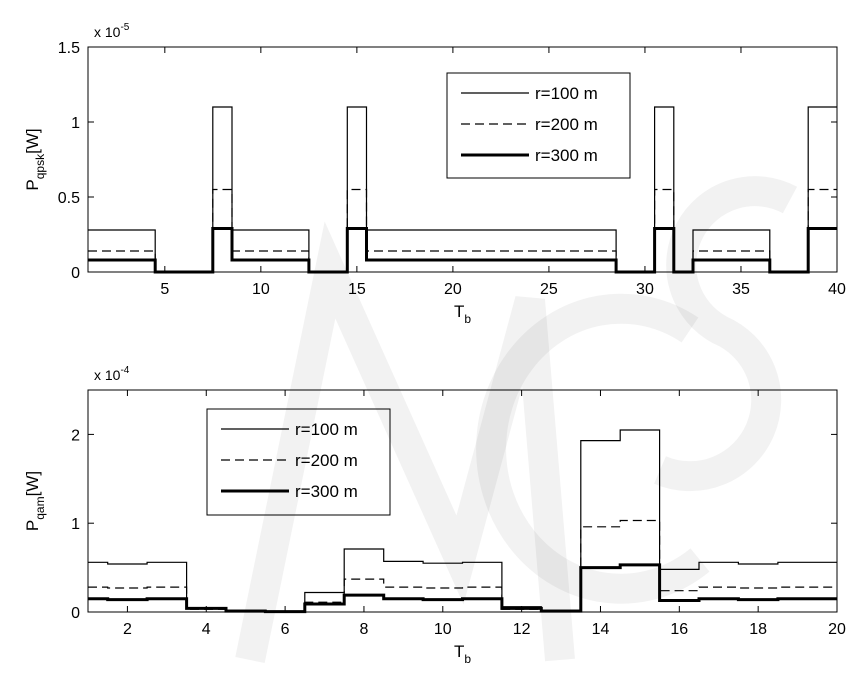 This screenshot has height=682, width=849. I want to click on chart-1-x-axis-label-subscript: b, so click(467, 319).